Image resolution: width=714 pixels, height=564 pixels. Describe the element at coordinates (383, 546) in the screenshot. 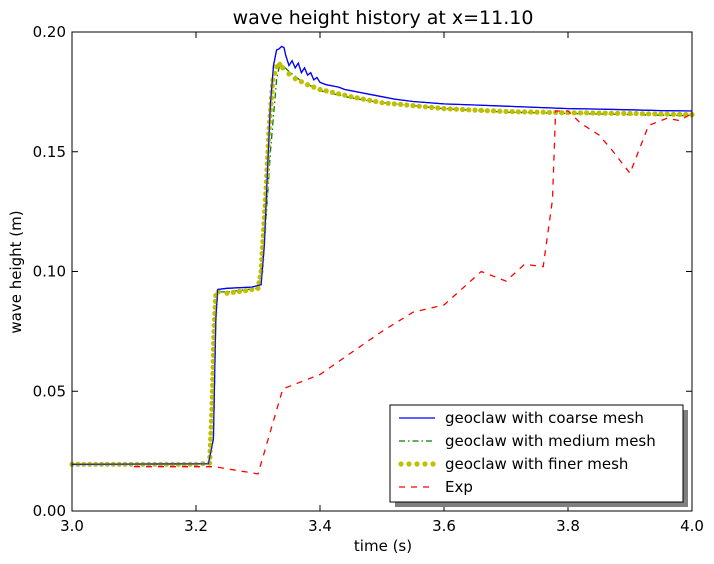

I see `x-axis-label: time (s)` at that location.